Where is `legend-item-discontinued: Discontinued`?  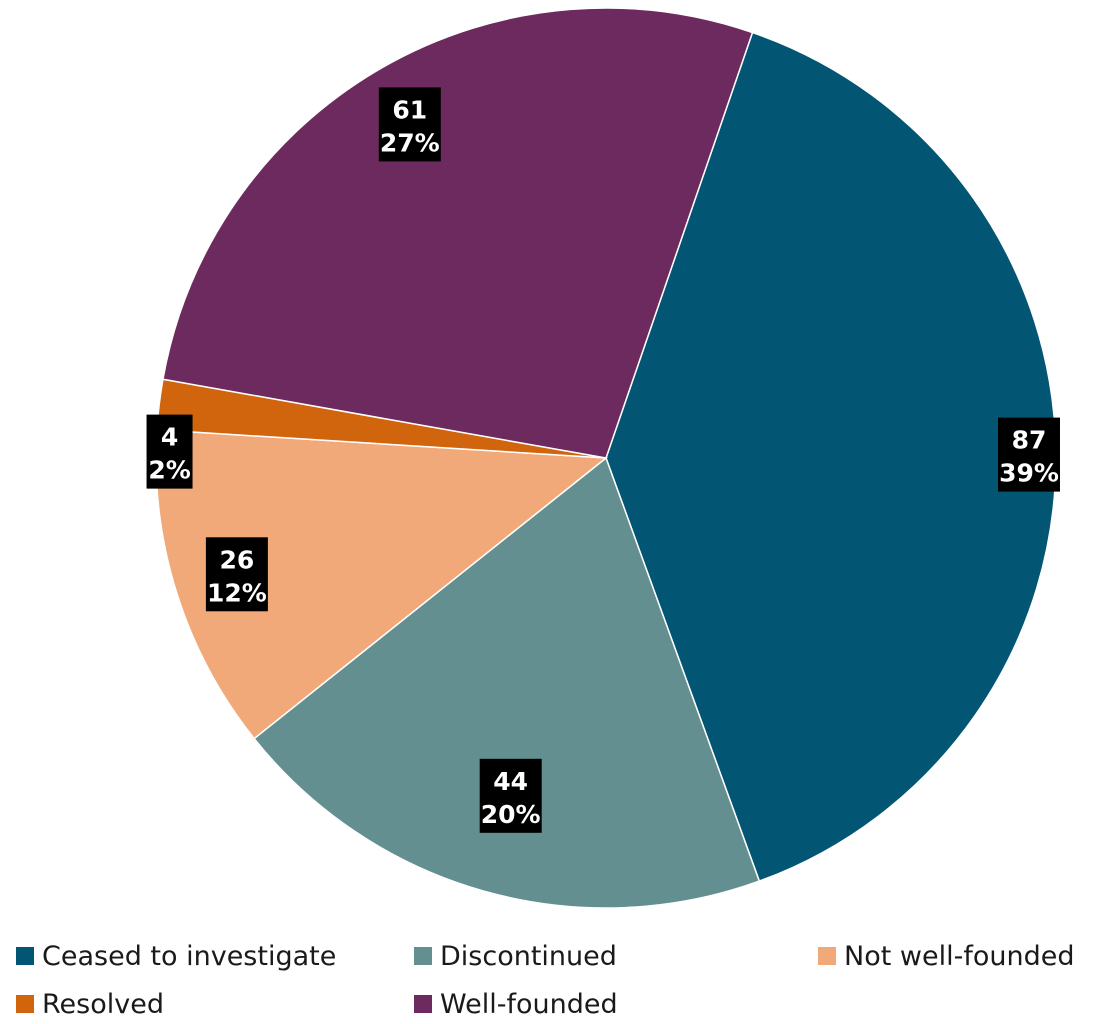 legend-item-discontinued: Discontinued is located at coordinates (515, 956).